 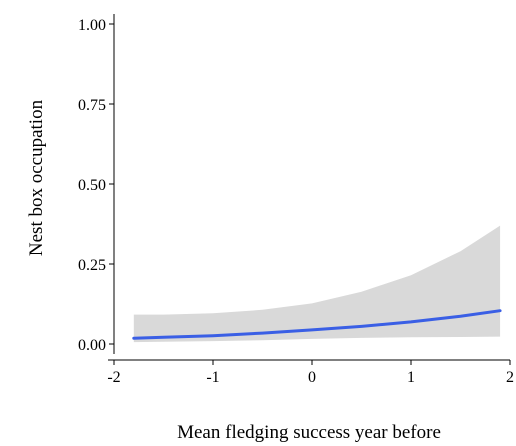 I want to click on x-tick-label: -2, so click(x=113, y=377).